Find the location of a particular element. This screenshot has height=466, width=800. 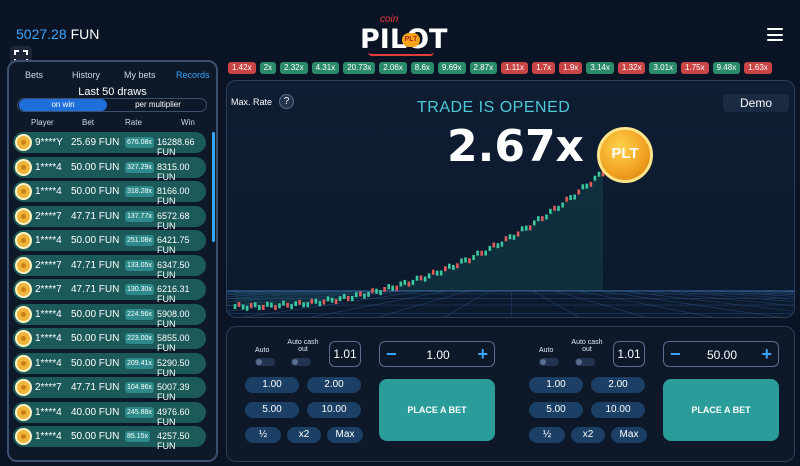

table-row: 1****4 50.00 FUN 223.00x 5855.00 FUN is located at coordinates (109, 340).